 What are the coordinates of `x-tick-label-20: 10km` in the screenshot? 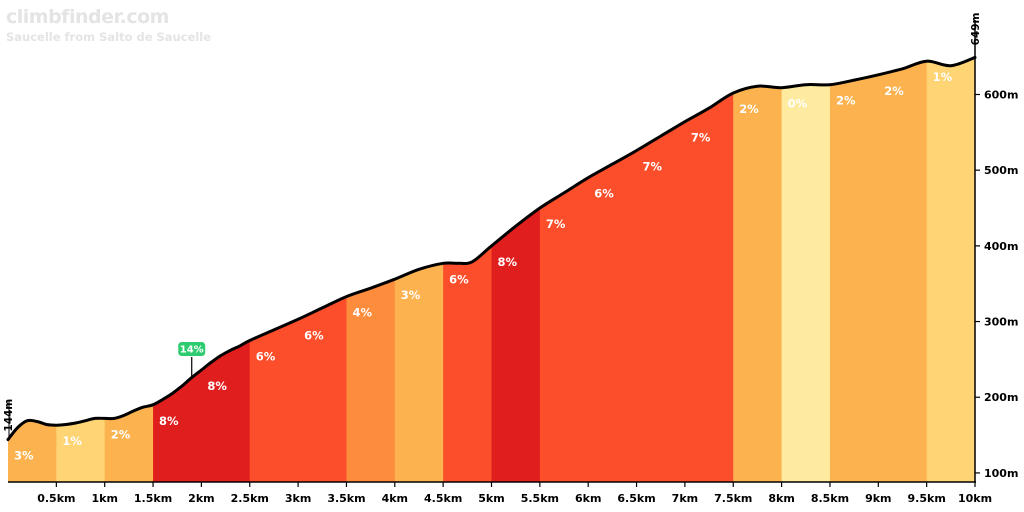 It's located at (975, 498).